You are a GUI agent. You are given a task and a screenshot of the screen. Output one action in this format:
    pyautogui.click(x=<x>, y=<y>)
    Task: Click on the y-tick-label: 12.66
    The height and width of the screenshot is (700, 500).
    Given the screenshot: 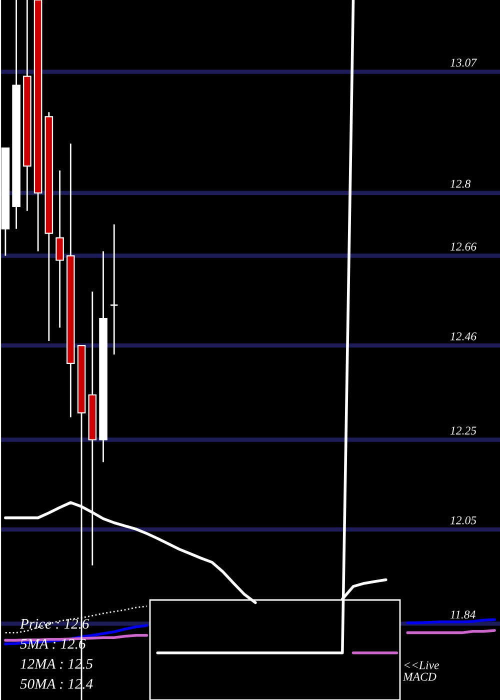 What is the action you would take?
    pyautogui.click(x=463, y=246)
    